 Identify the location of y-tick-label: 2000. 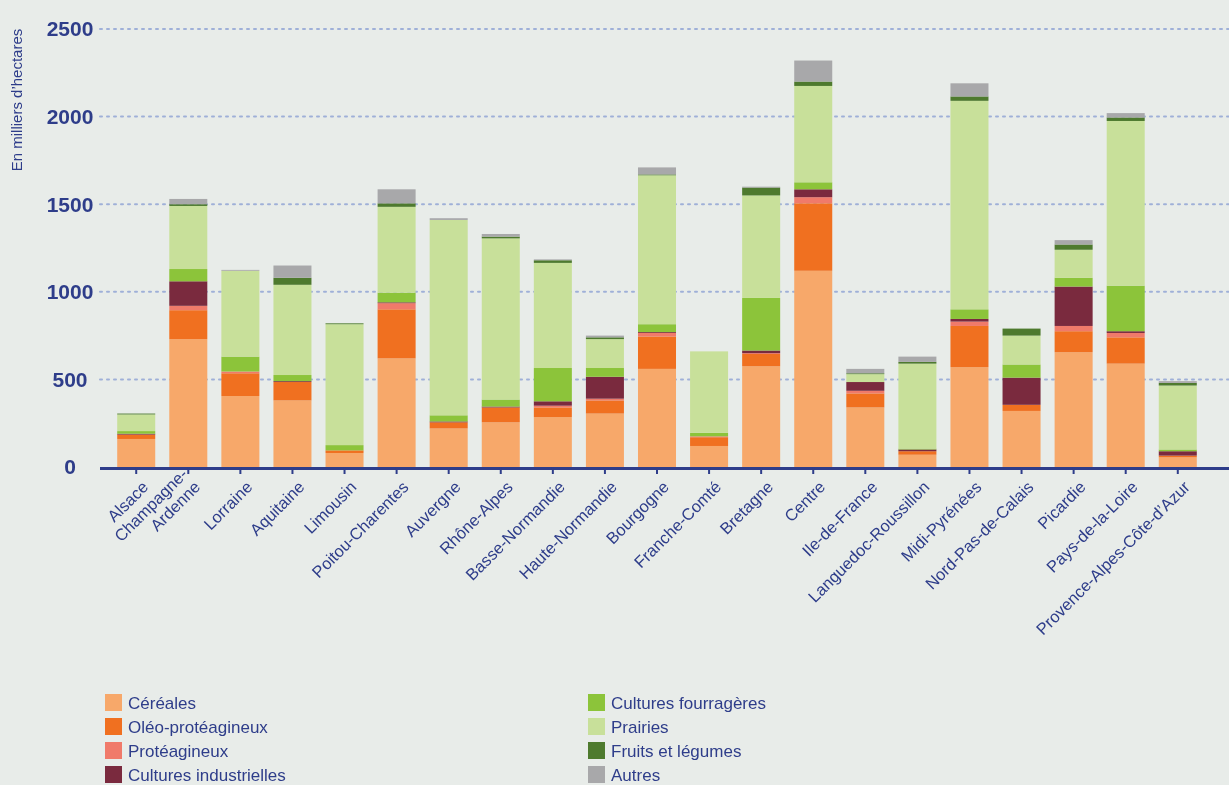
(70, 116).